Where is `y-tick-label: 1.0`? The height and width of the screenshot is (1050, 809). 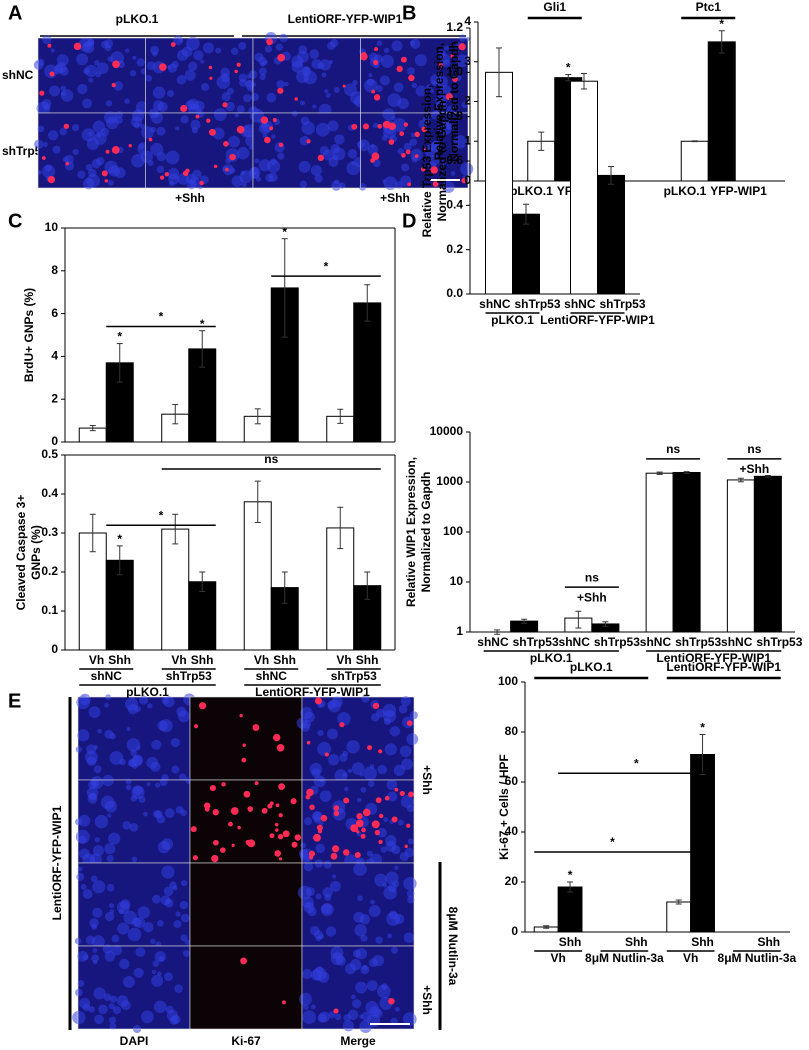 y-tick-label: 1.0 is located at coordinates (454, 72).